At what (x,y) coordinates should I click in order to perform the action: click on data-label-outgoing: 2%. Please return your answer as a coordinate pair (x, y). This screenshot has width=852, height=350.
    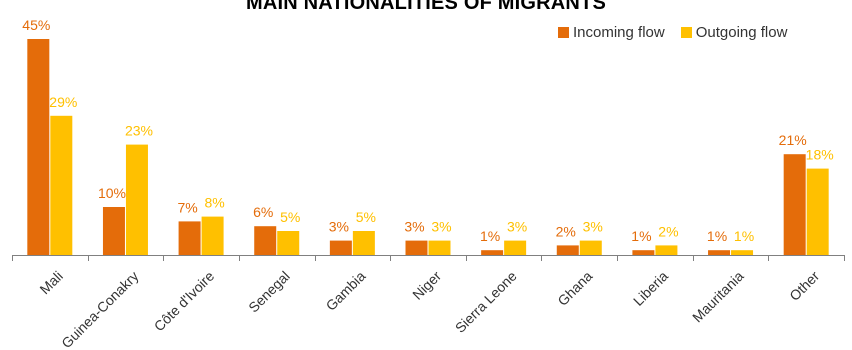
    Looking at the image, I should click on (668, 231).